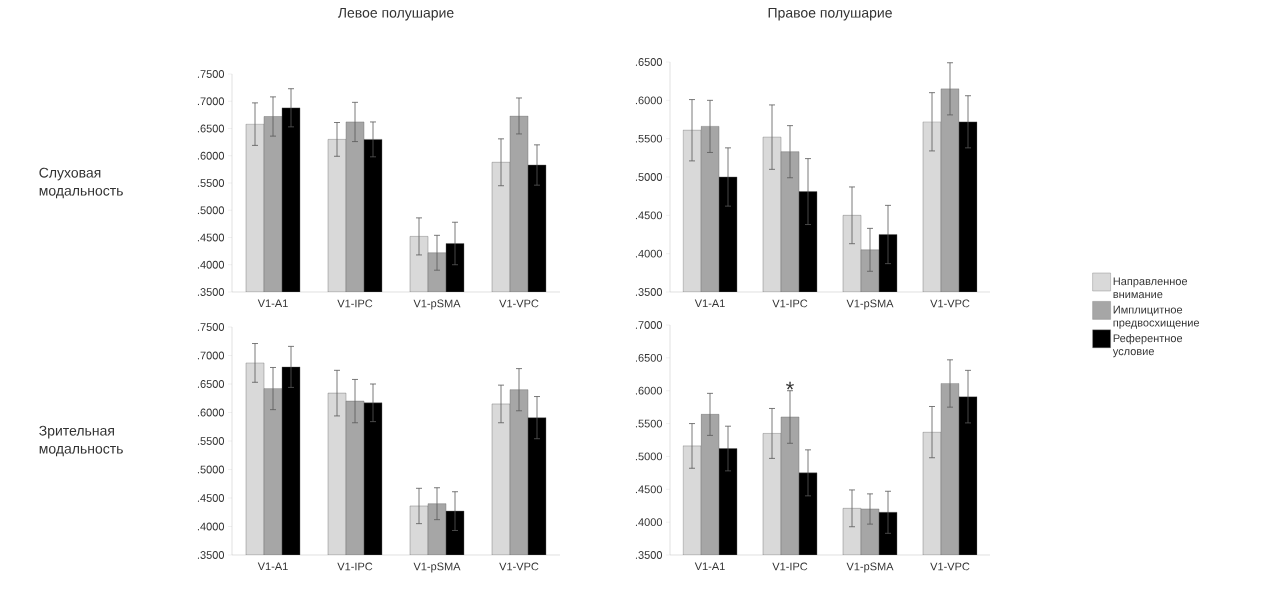 The image size is (1281, 590). Describe the element at coordinates (1150, 288) in the screenshot. I see `legend-label: Направленное внимание` at that location.